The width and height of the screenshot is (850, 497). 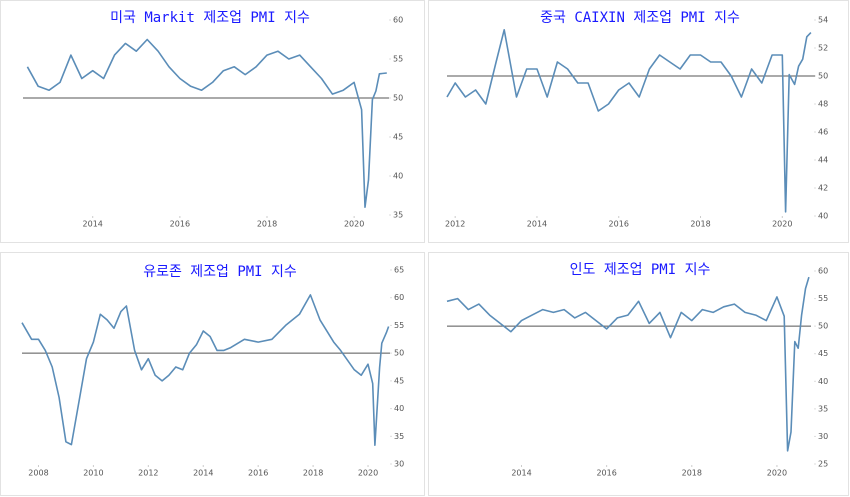 I want to click on chart-title: 중국 CAIXIN 제조업 PMI 지수, so click(x=640, y=18).